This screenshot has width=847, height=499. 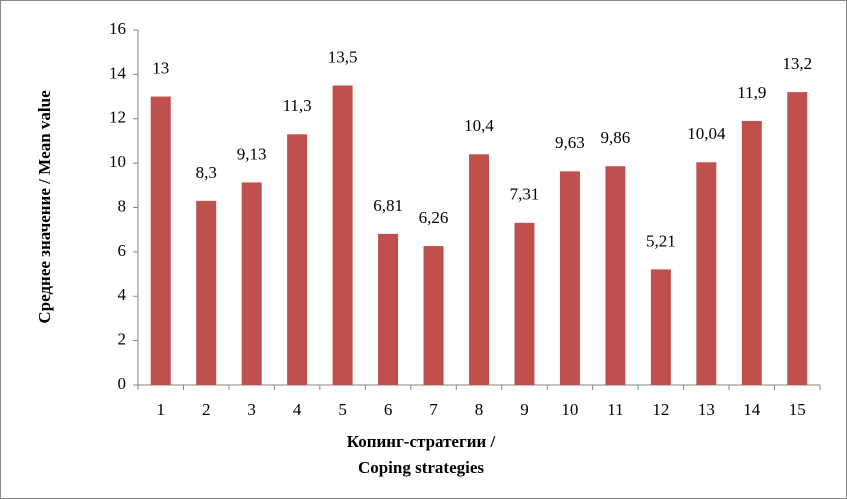 I want to click on y-tick-label: 4, so click(x=122, y=294).